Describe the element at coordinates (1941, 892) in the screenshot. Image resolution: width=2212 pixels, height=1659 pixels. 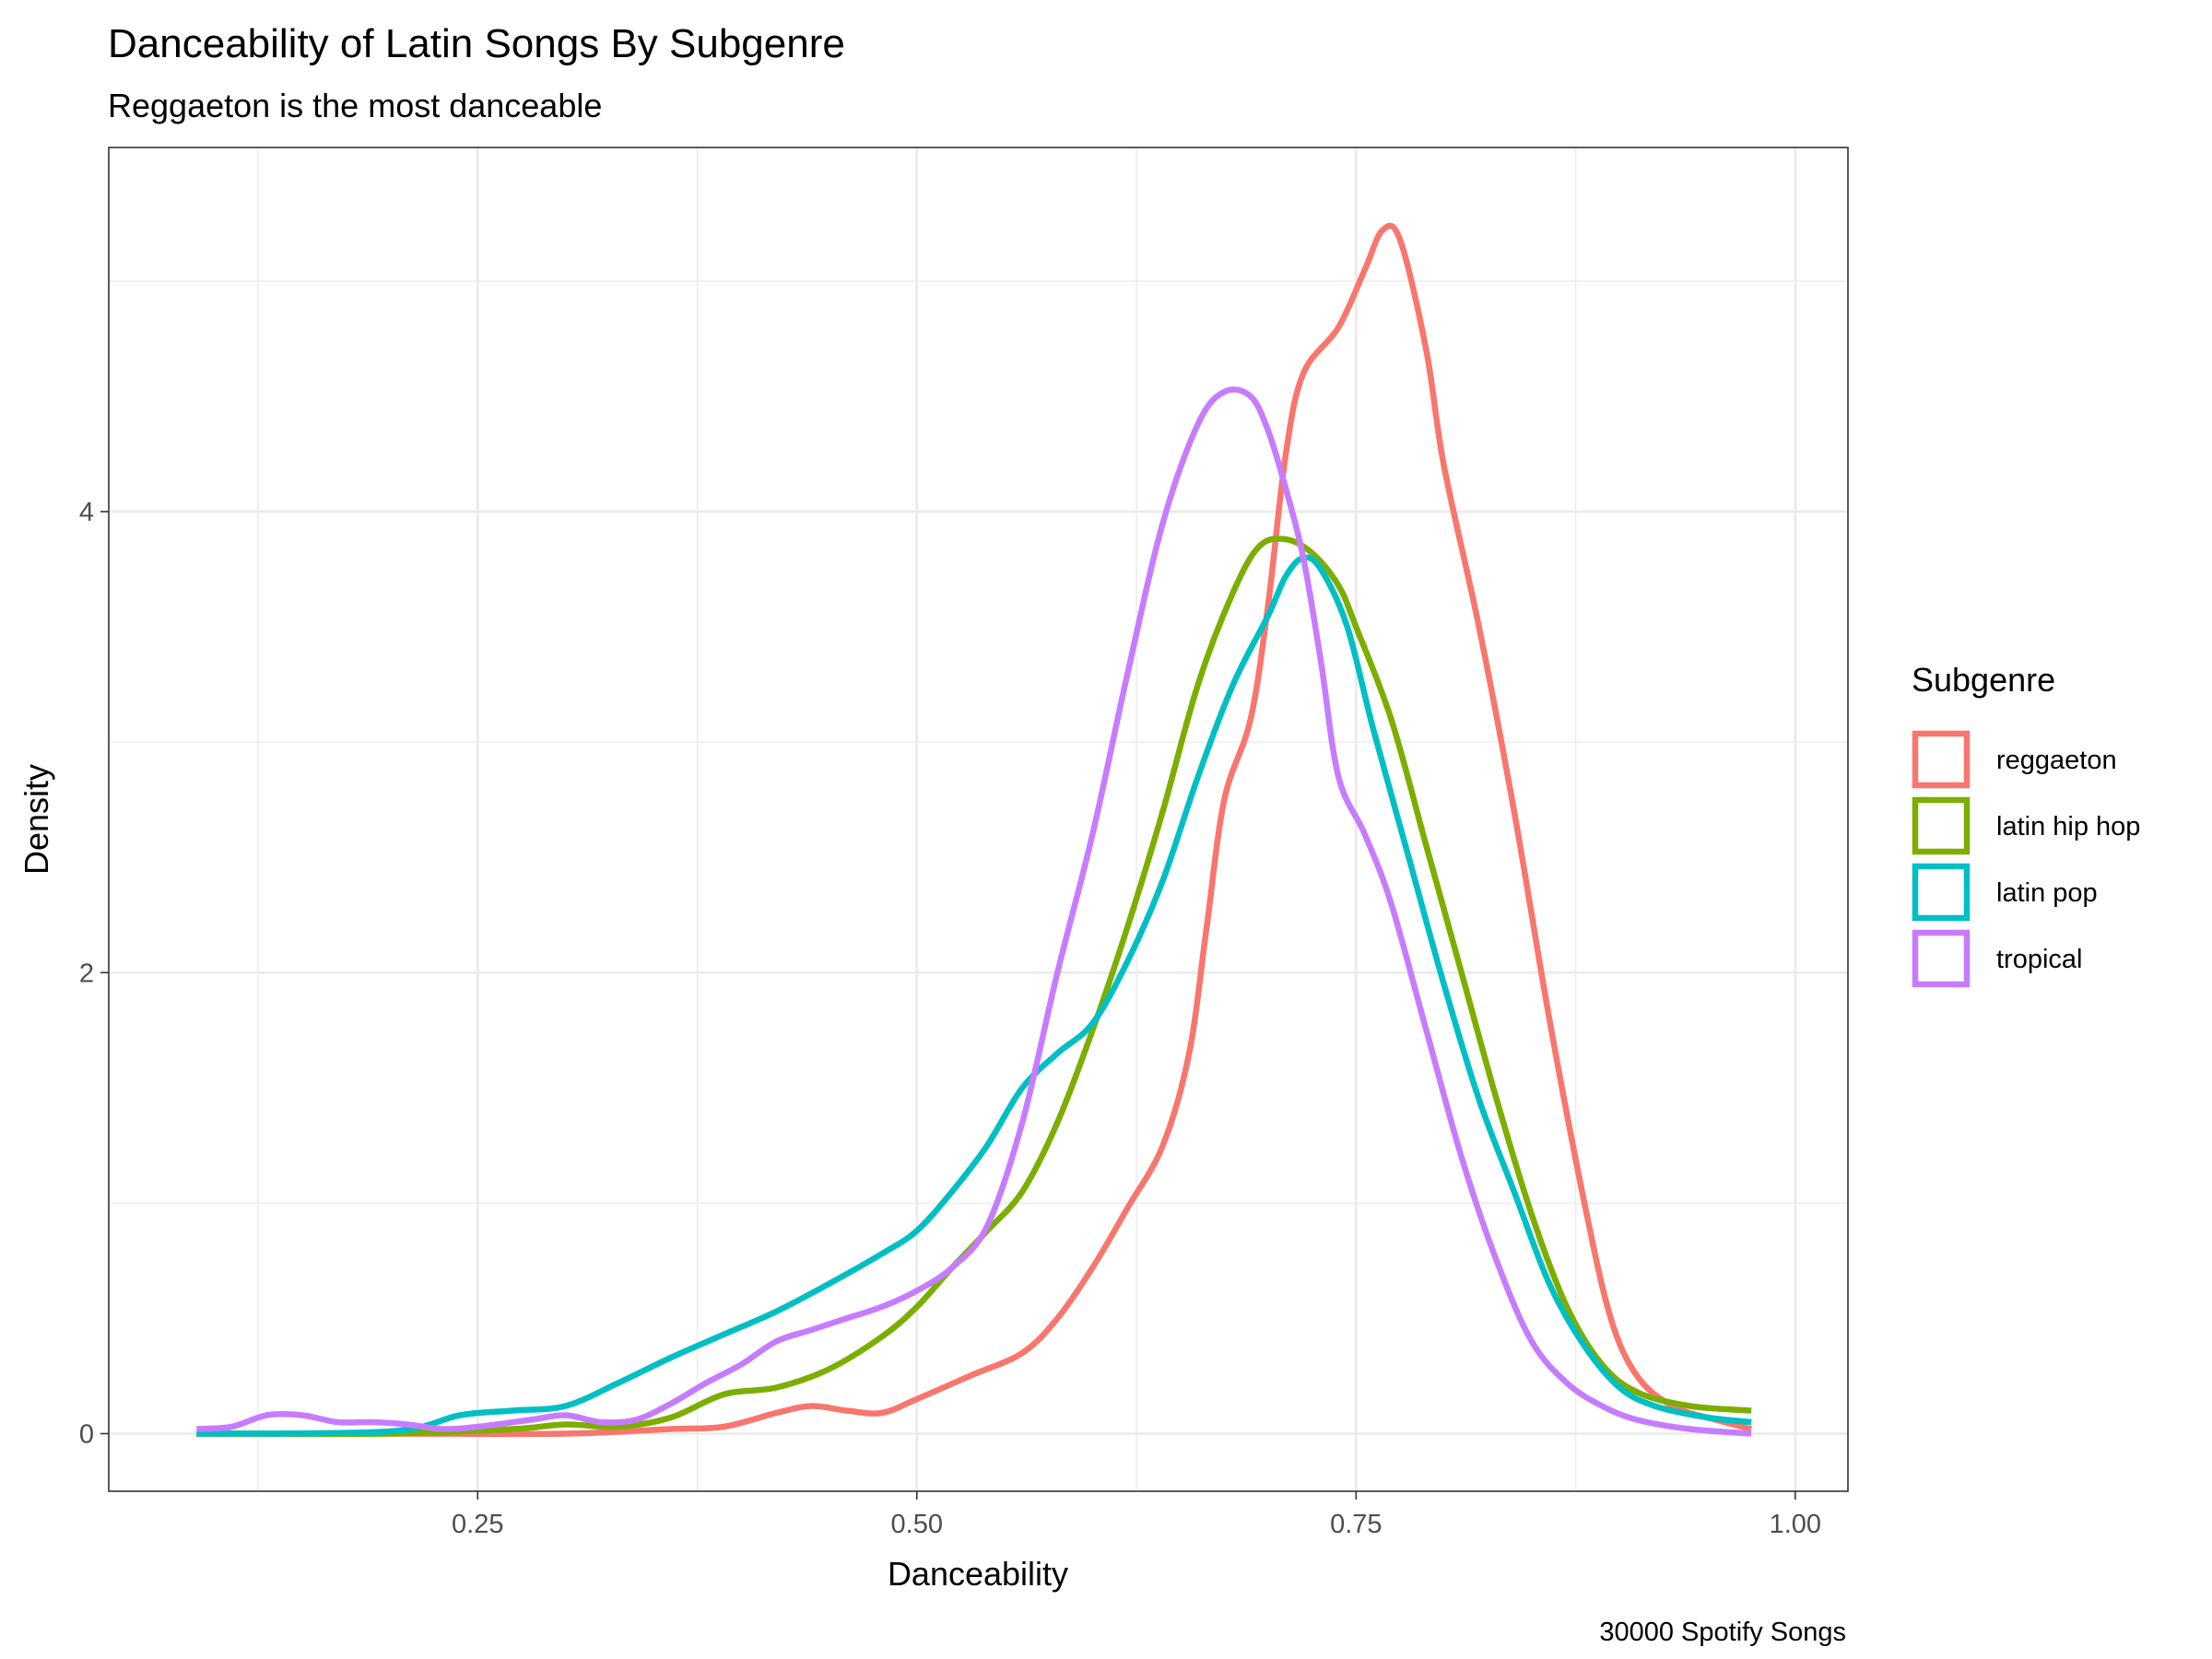
I see `legend-key-latin-pop` at that location.